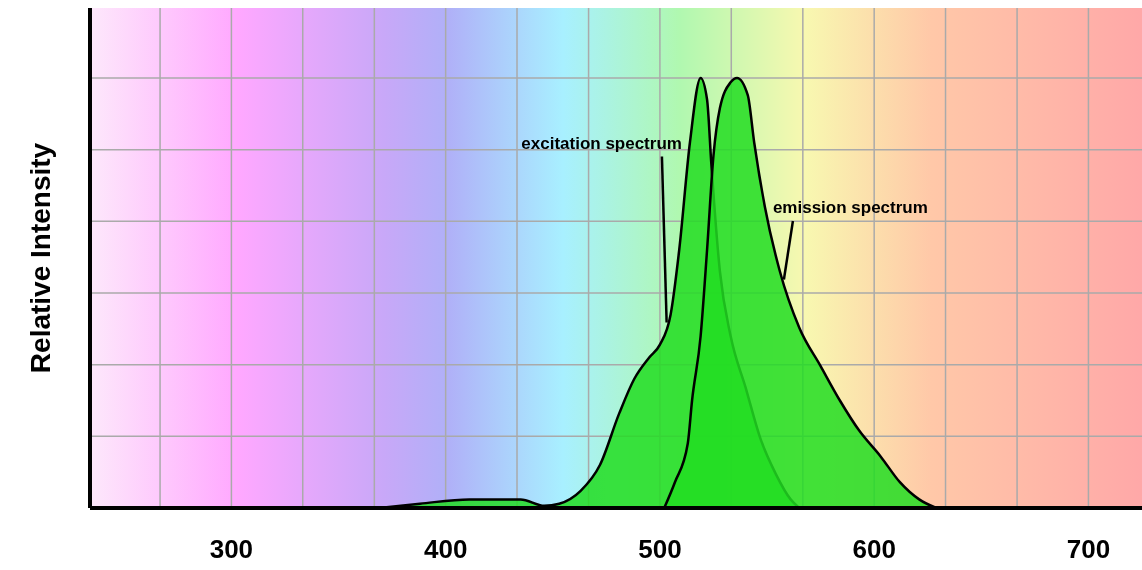 This screenshot has height=570, width=1142. I want to click on x-tick-label: 600, so click(874, 549).